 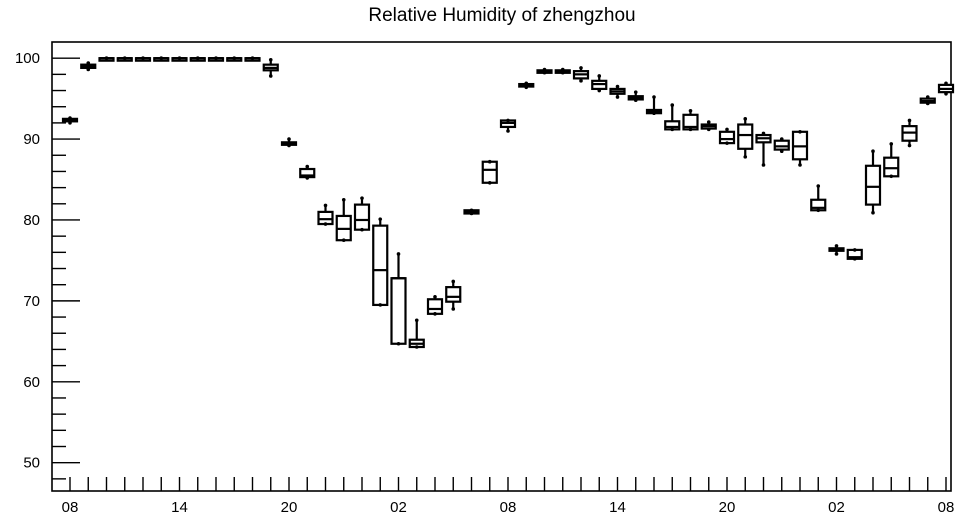 I want to click on x-axis: 08 14 20 02 08 14 20 02 08, so click(x=508, y=496).